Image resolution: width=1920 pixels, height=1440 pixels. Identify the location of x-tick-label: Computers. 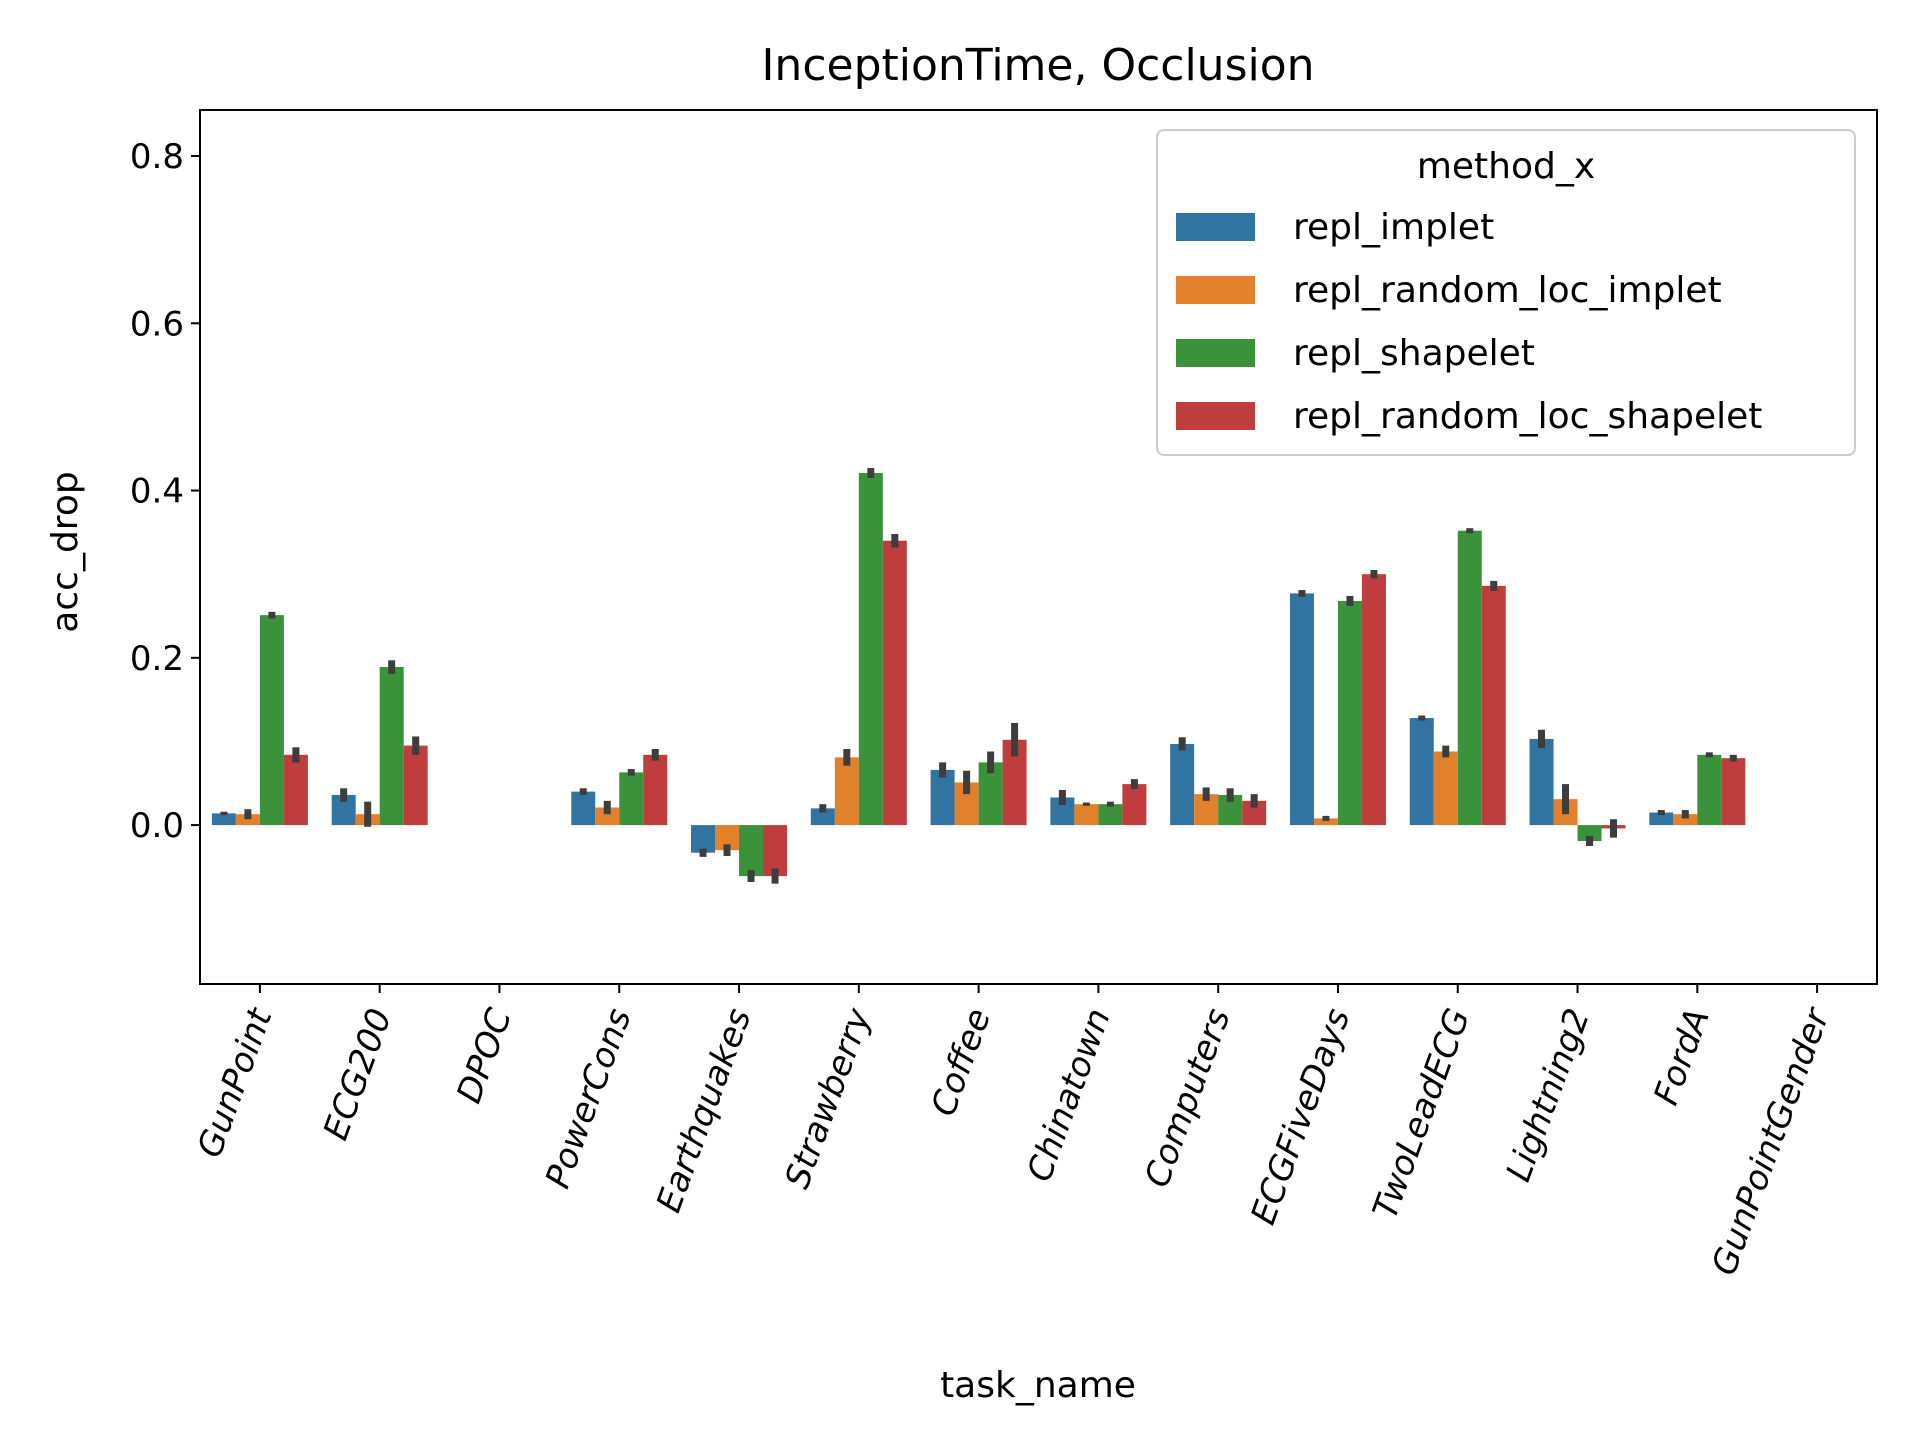
(1187, 1097).